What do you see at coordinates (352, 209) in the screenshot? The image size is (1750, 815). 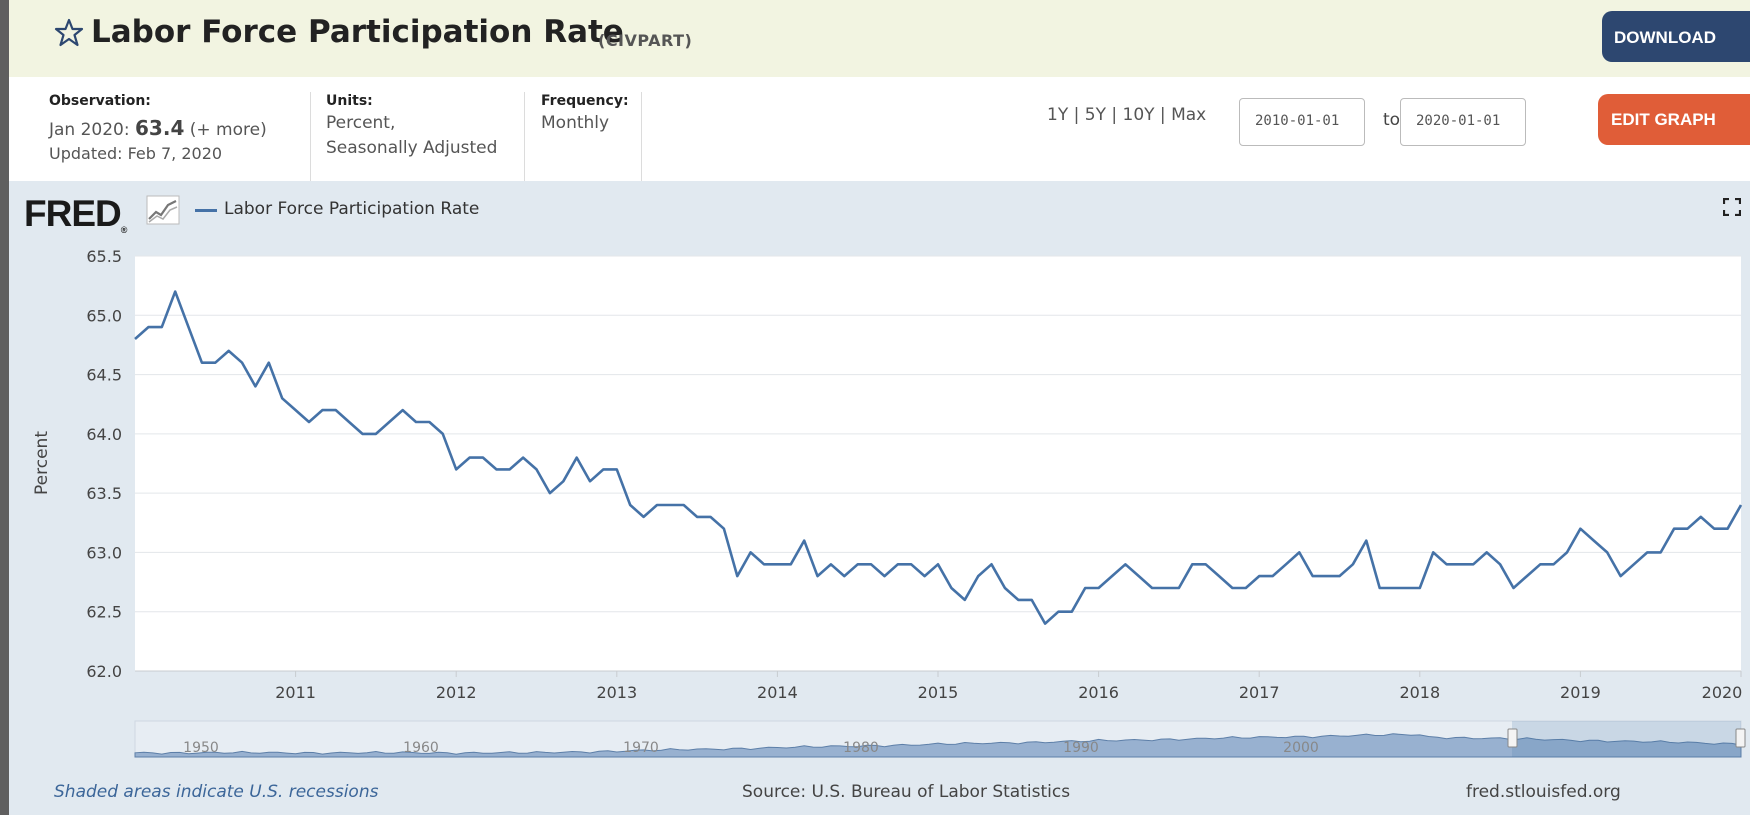 I see `legend-label: Labor Force Participation Rate` at bounding box center [352, 209].